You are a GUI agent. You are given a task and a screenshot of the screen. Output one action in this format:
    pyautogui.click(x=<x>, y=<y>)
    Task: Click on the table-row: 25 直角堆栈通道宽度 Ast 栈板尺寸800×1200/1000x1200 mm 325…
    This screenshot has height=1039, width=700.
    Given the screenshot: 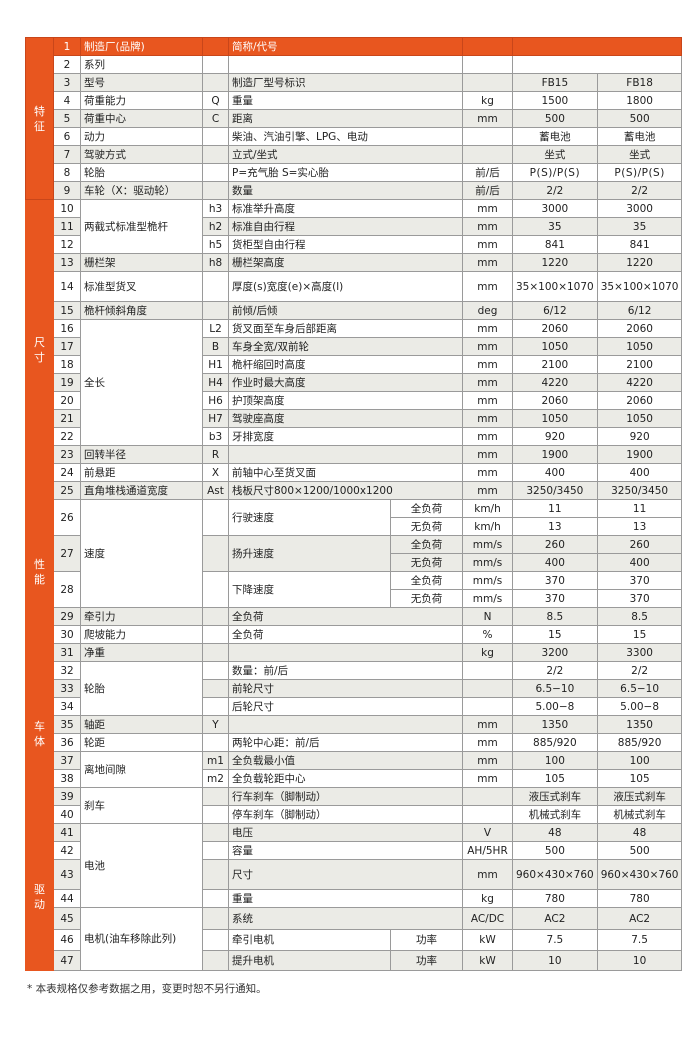 What is the action you would take?
    pyautogui.click(x=354, y=490)
    